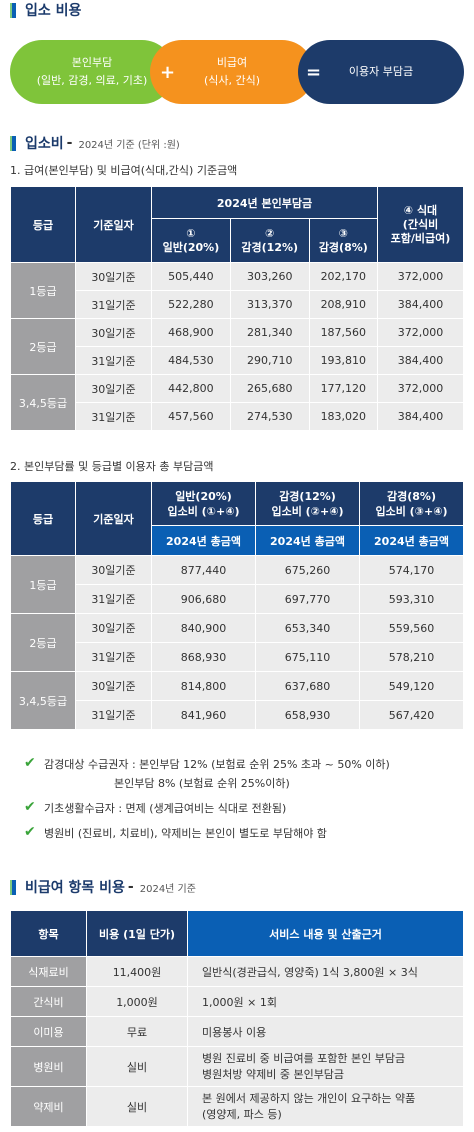  What do you see at coordinates (155, 807) in the screenshot?
I see `note-item: ✔ 기초생활수급자 : 면제 (생계급여비는 식대로 전환됨)` at bounding box center [155, 807].